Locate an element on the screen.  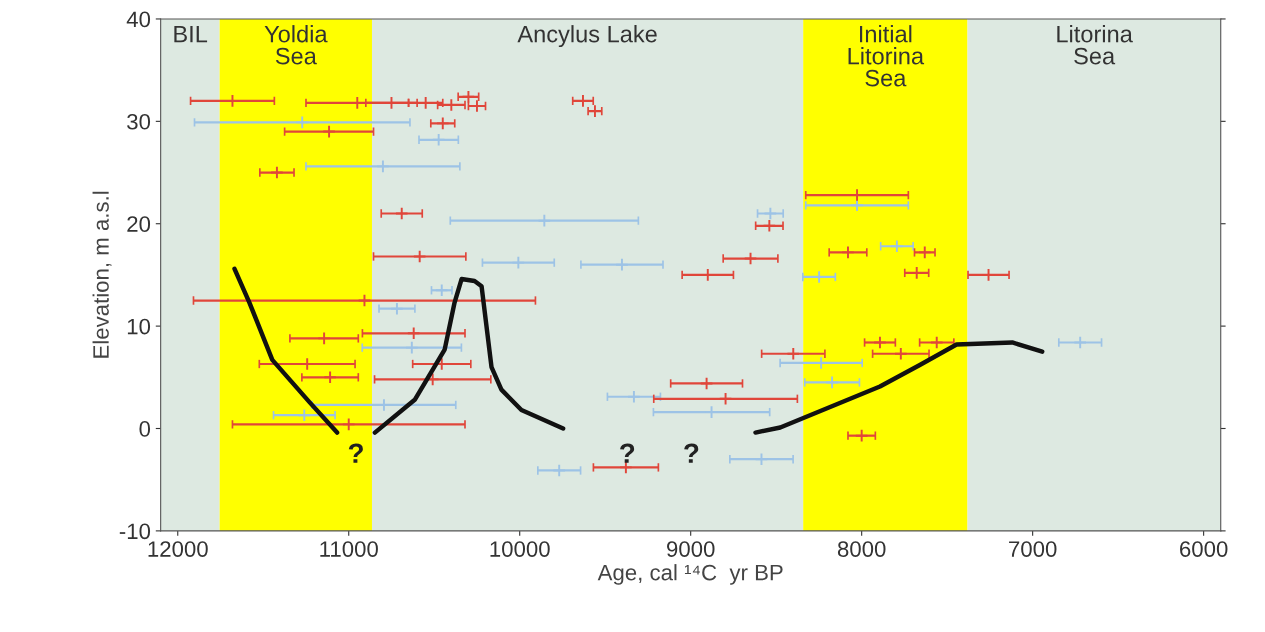
y-axis-title: Elevation, m a.s.l is located at coordinates (102, 274).